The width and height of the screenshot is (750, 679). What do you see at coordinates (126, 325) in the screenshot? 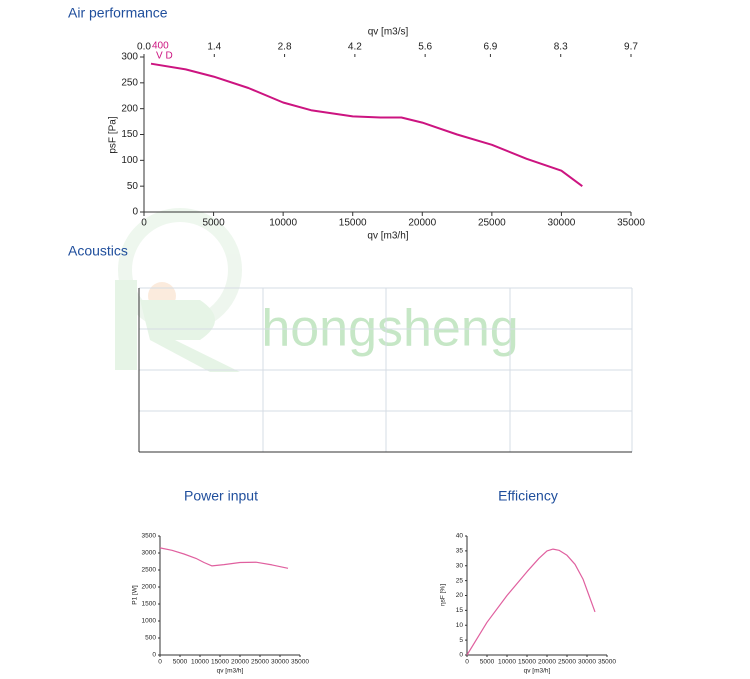
I see `logo-bar` at bounding box center [126, 325].